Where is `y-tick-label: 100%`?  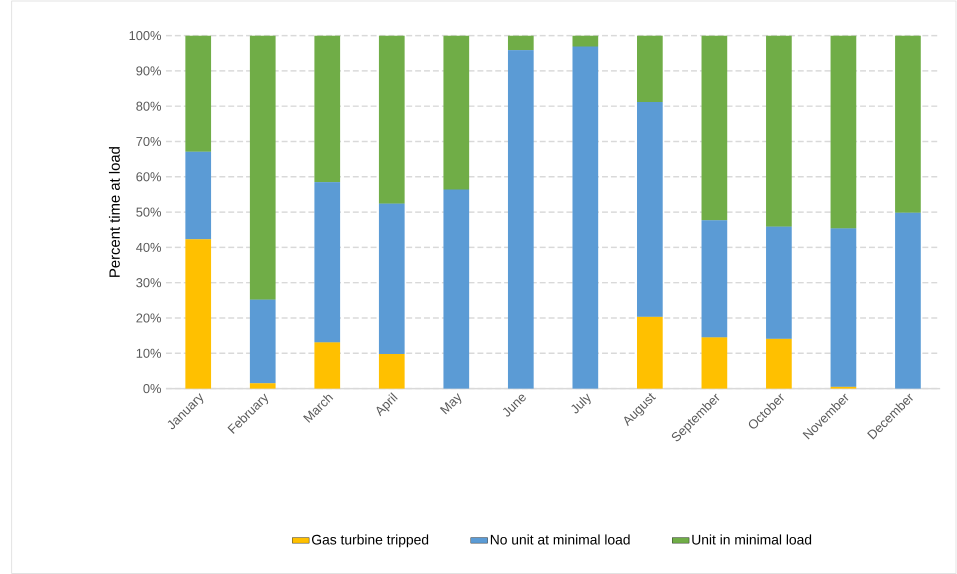
y-tick-label: 100% is located at coordinates (146, 35).